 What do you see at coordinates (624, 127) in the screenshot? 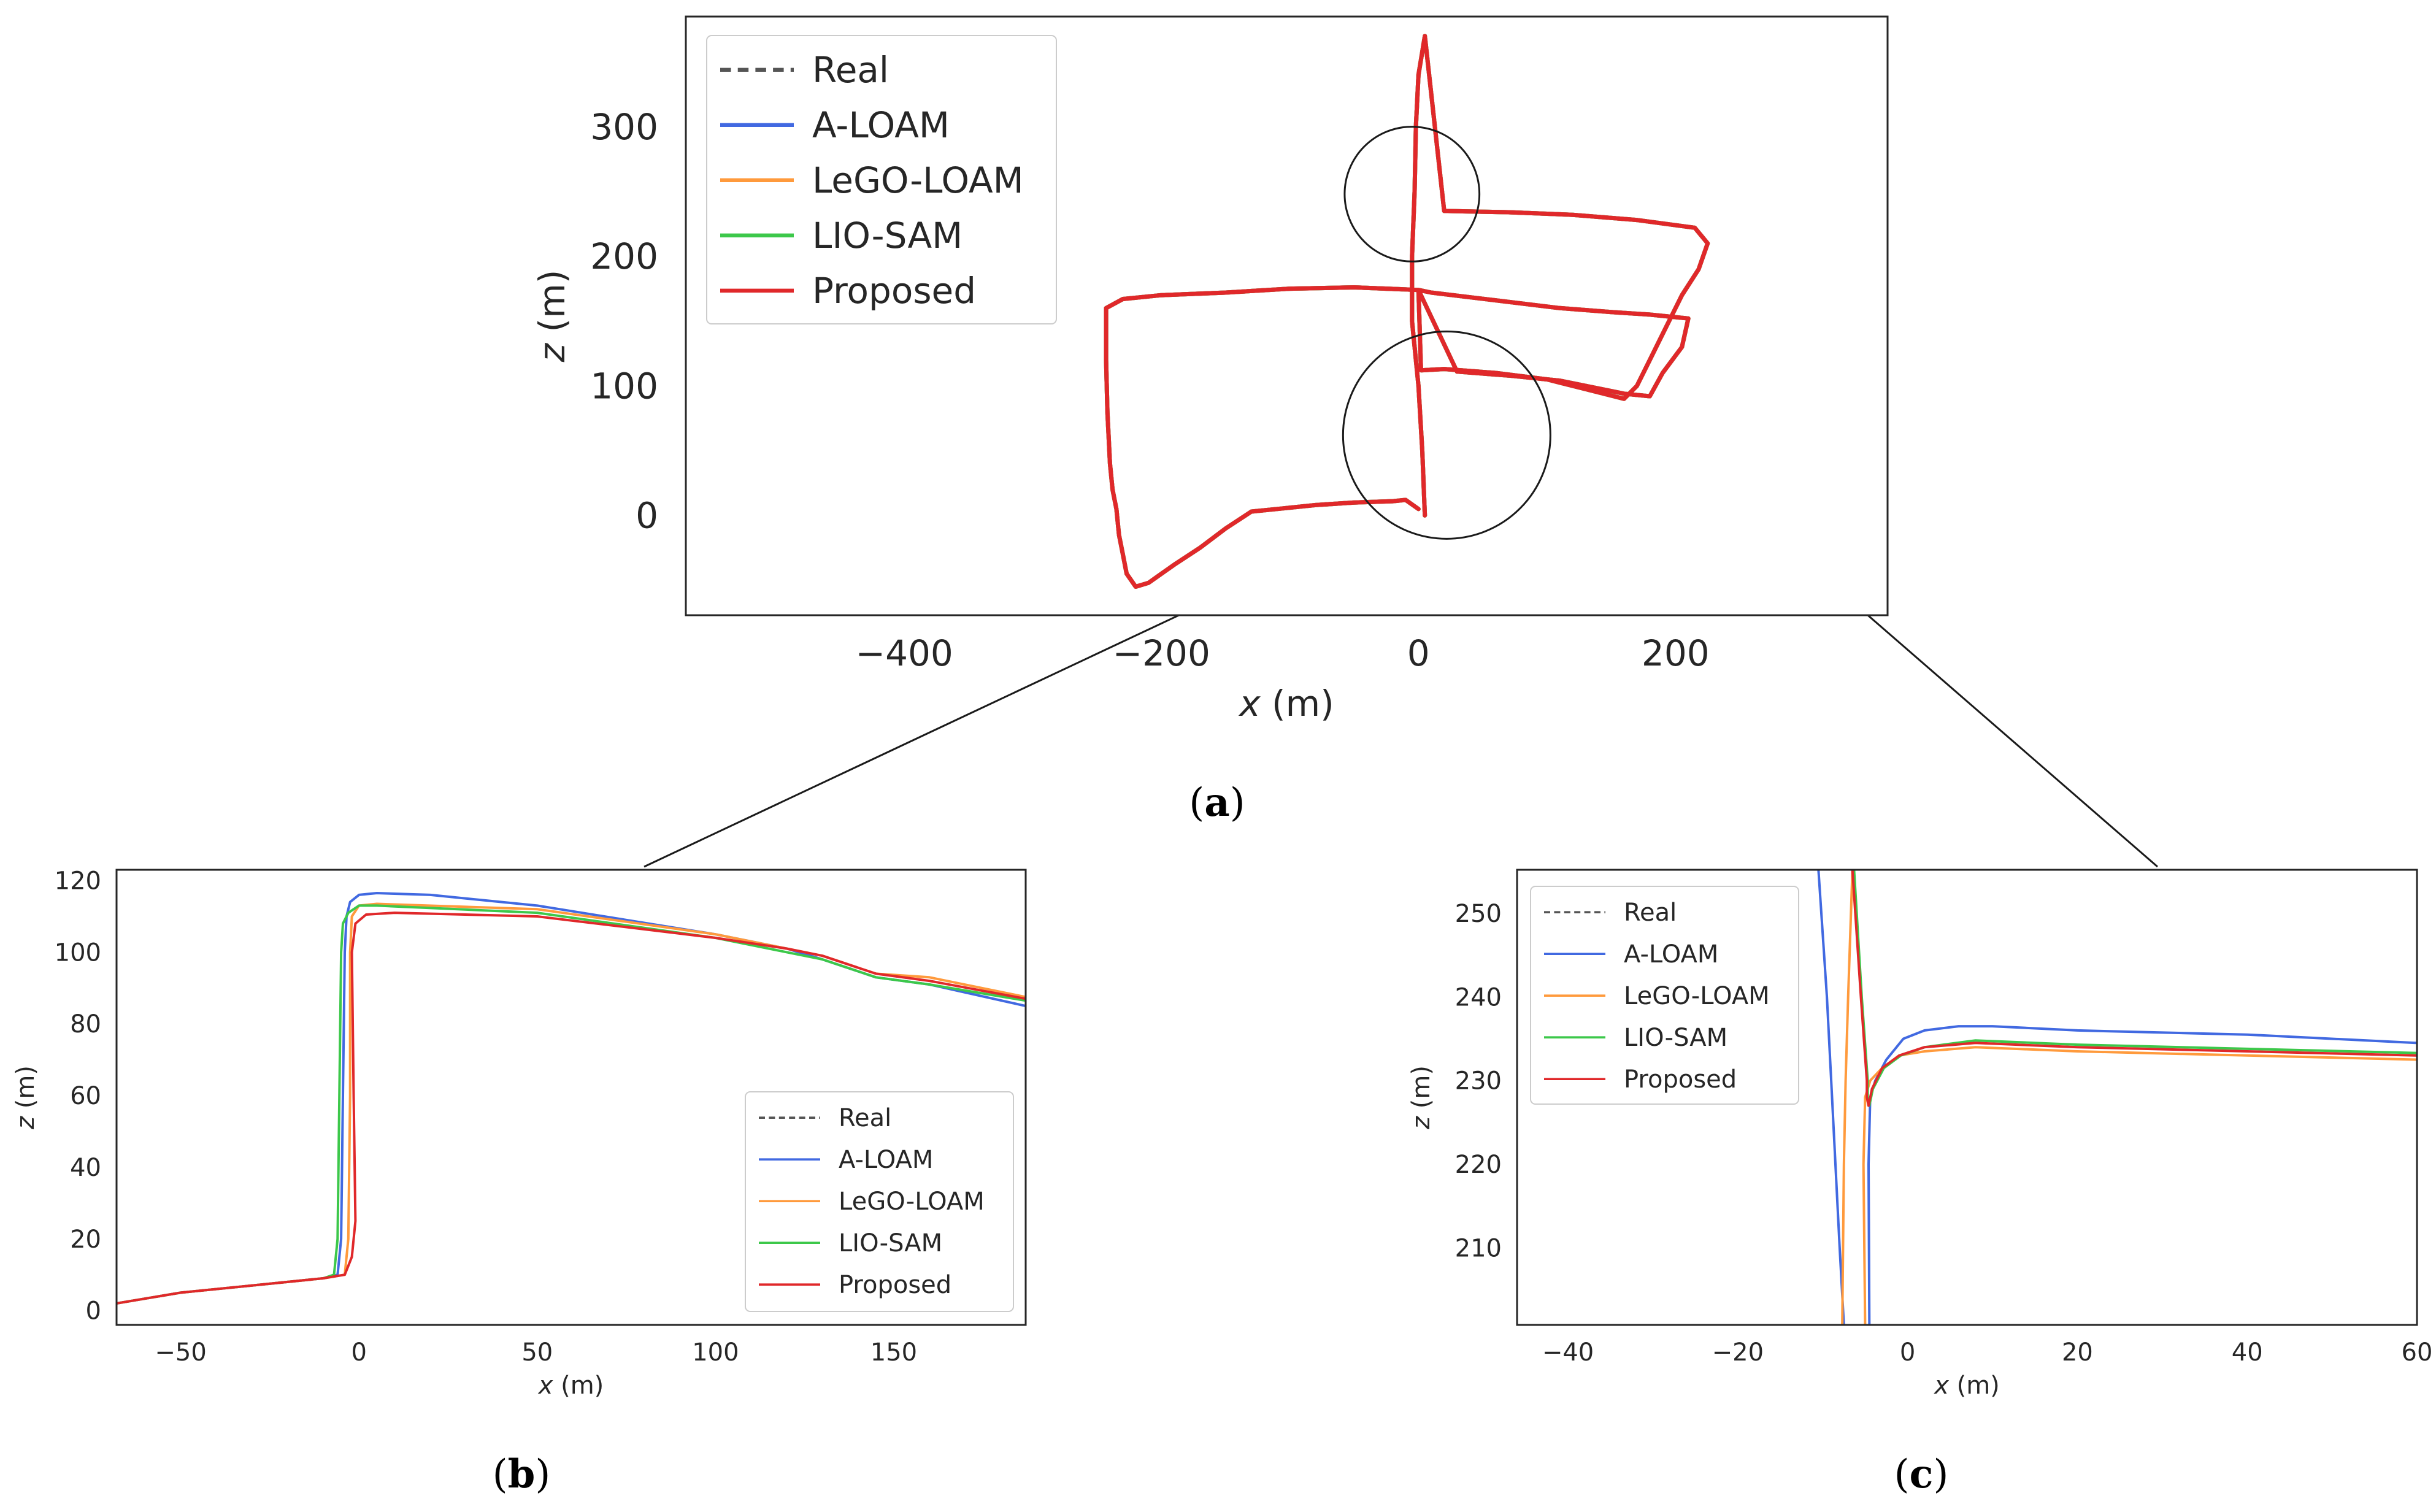
I see `y-tick-label: 300` at bounding box center [624, 127].